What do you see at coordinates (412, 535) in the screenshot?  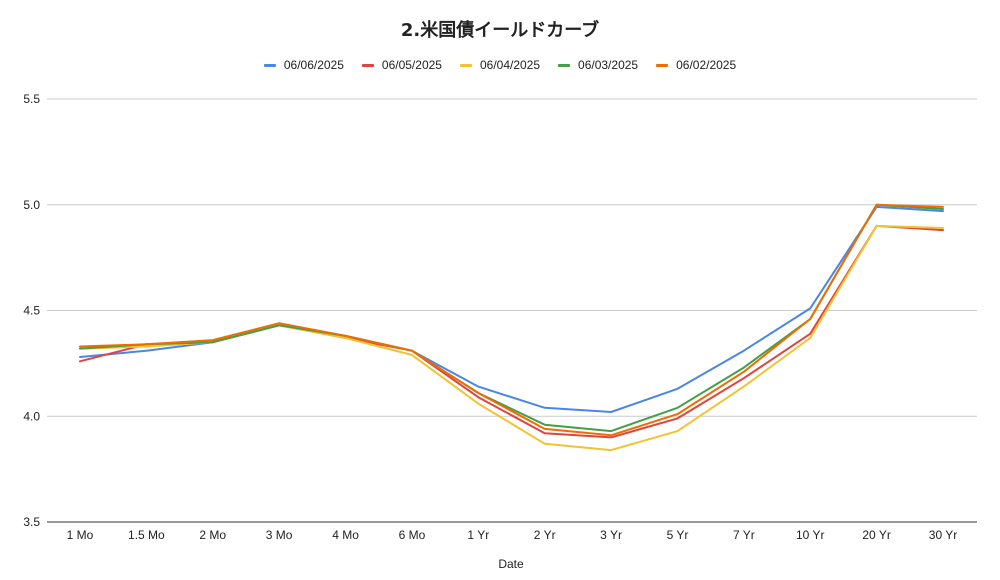 I see `x-tick-label: 6 Mo` at bounding box center [412, 535].